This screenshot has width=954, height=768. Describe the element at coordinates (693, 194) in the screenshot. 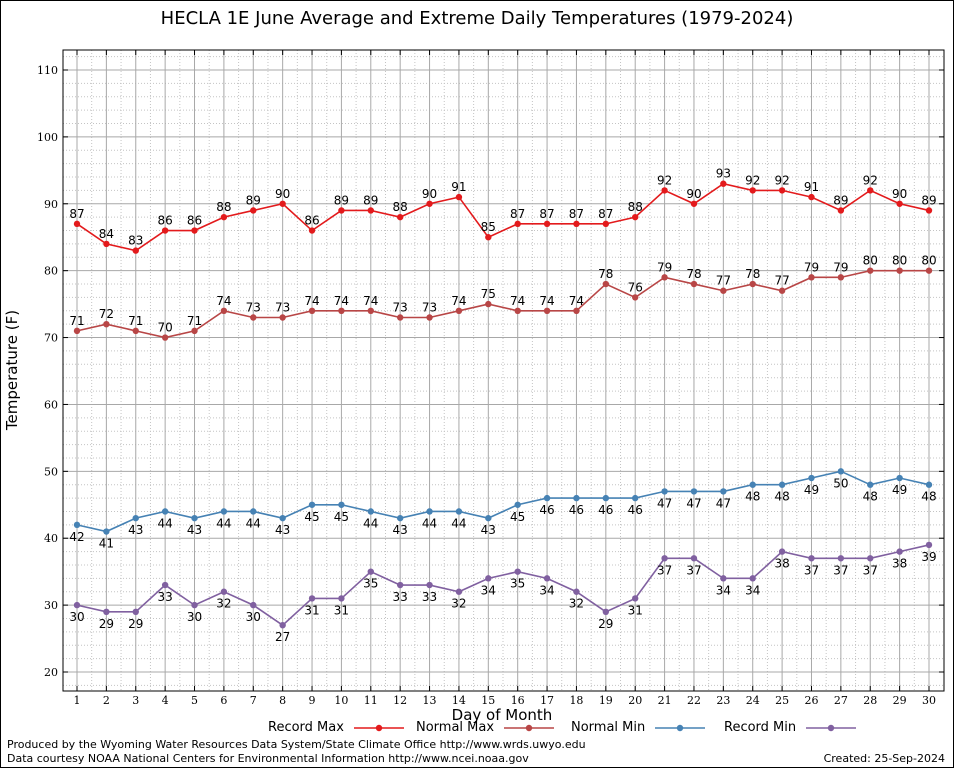

I see `record-max-data-label: 90` at that location.